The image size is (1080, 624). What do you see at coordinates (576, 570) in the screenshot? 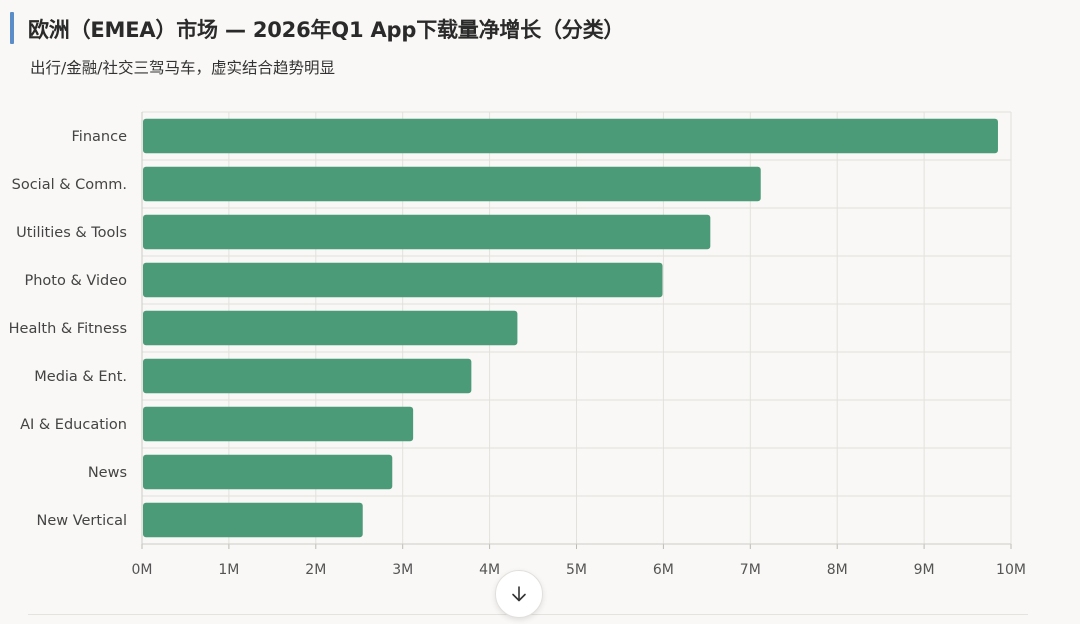
I see `x-tick-label: 5M` at bounding box center [576, 570].